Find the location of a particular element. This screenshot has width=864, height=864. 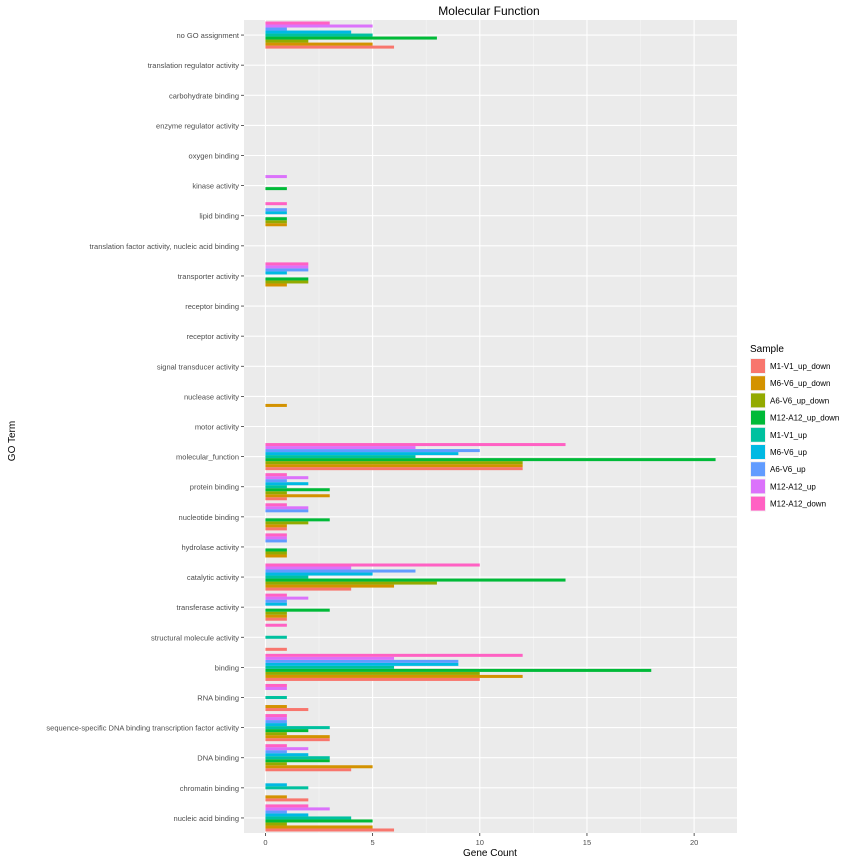

y-tick-label: kinase activity is located at coordinates (215, 186).